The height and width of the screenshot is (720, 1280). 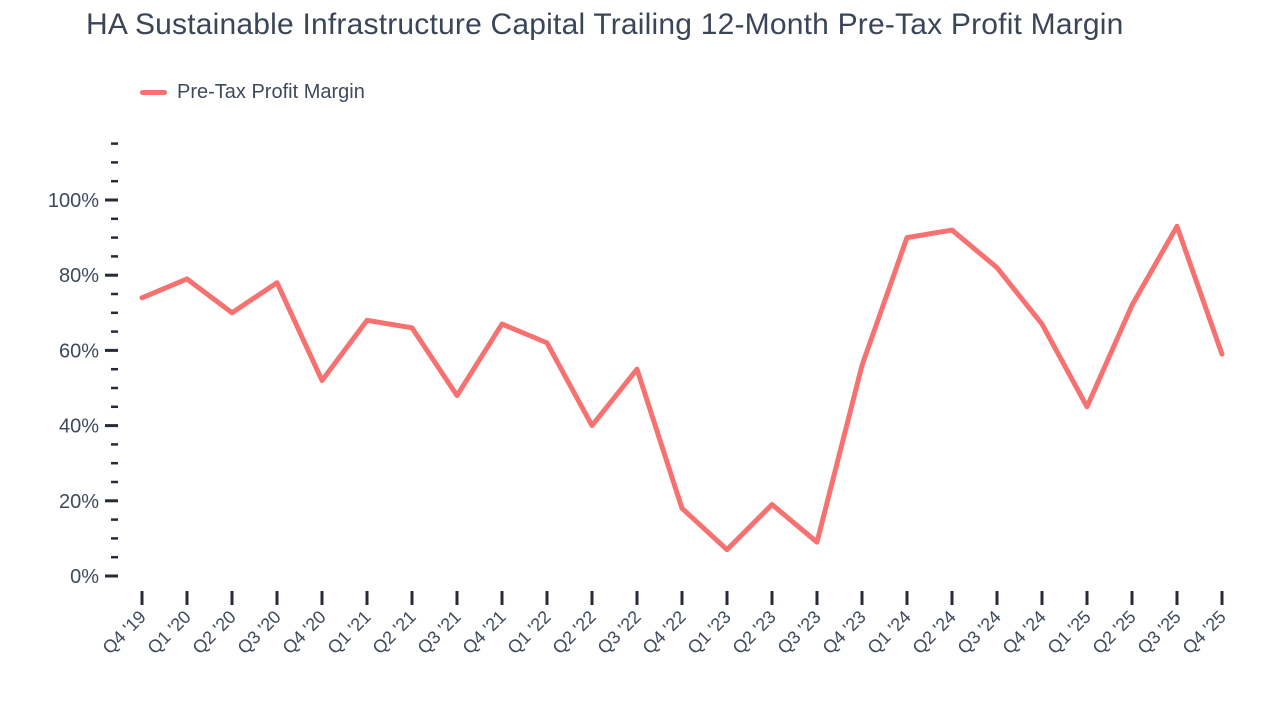 What do you see at coordinates (664, 632) in the screenshot?
I see `x-axis-label: Q4 '22` at bounding box center [664, 632].